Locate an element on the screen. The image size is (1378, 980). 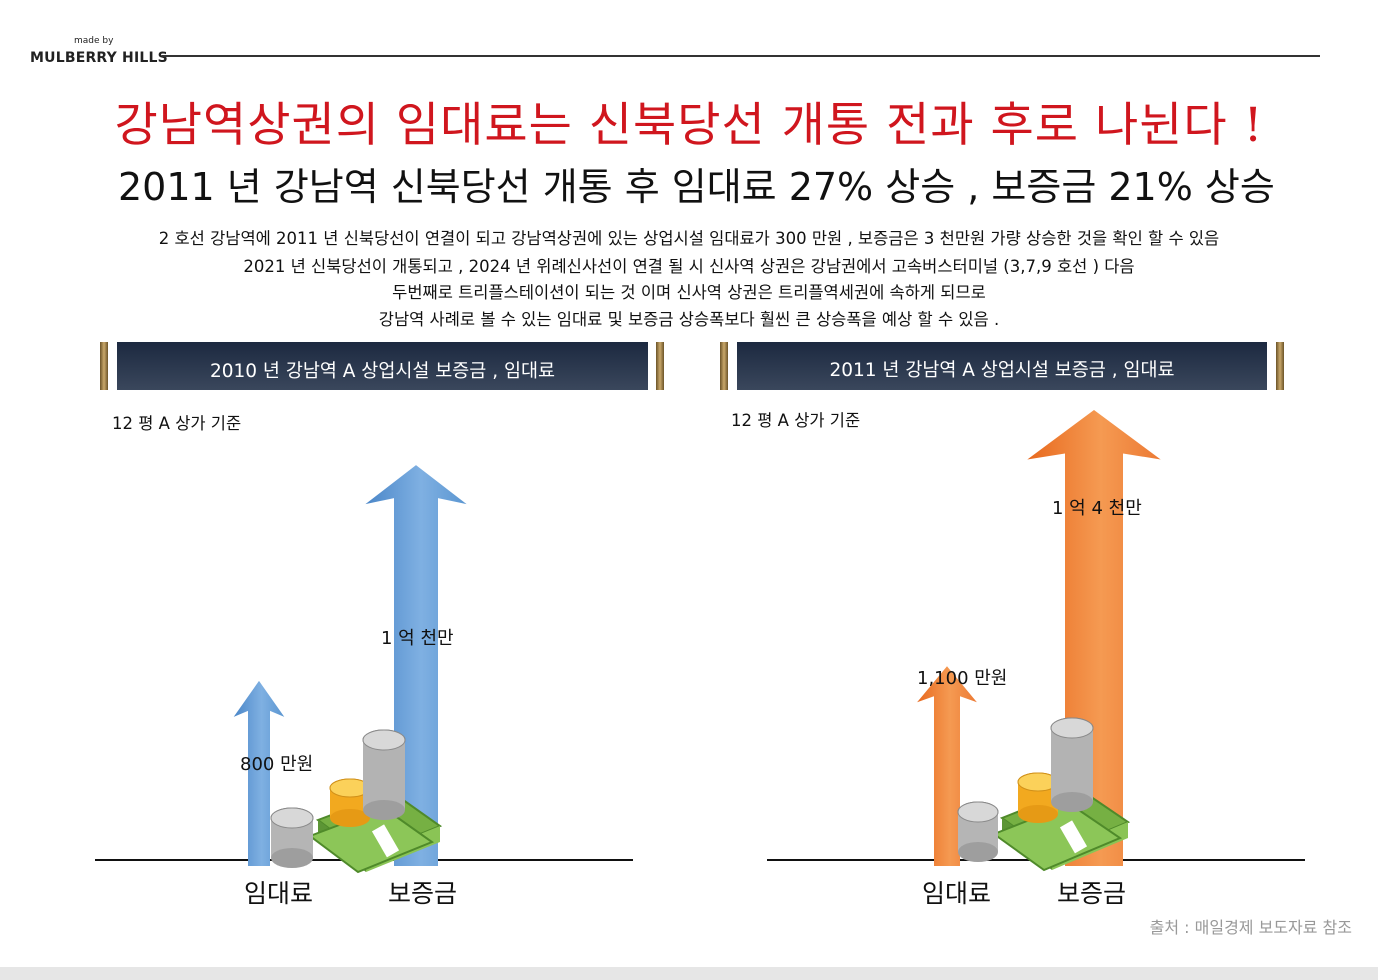
chart-1-category-deposit: 보증금 is located at coordinates (423, 893).